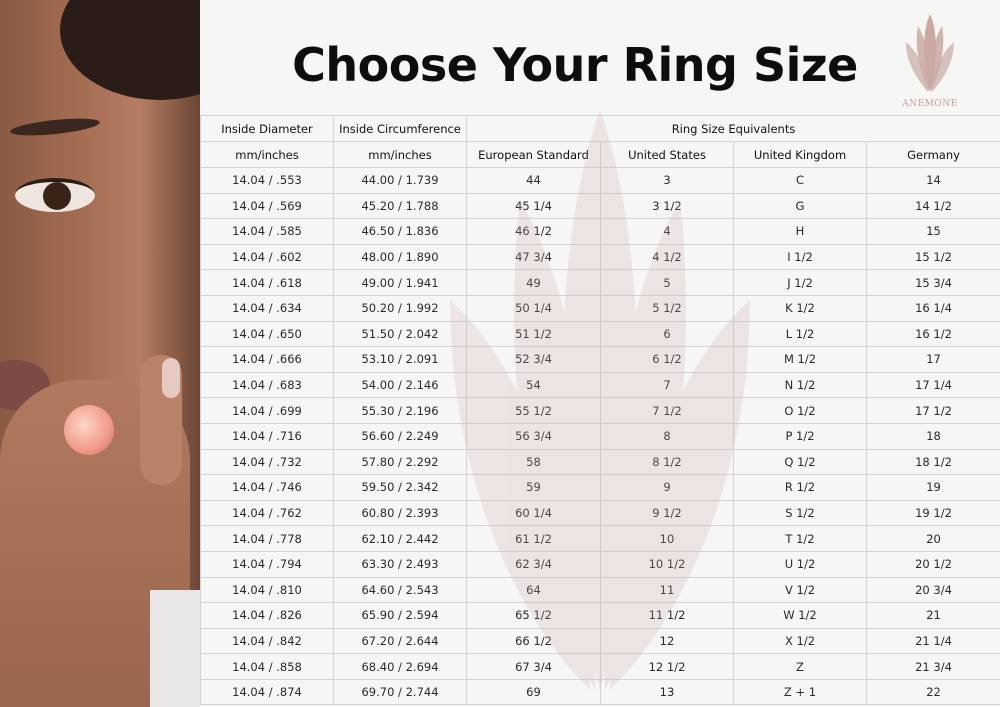 Image resolution: width=1000 pixels, height=707 pixels. I want to click on table-cell: 49, so click(533, 282).